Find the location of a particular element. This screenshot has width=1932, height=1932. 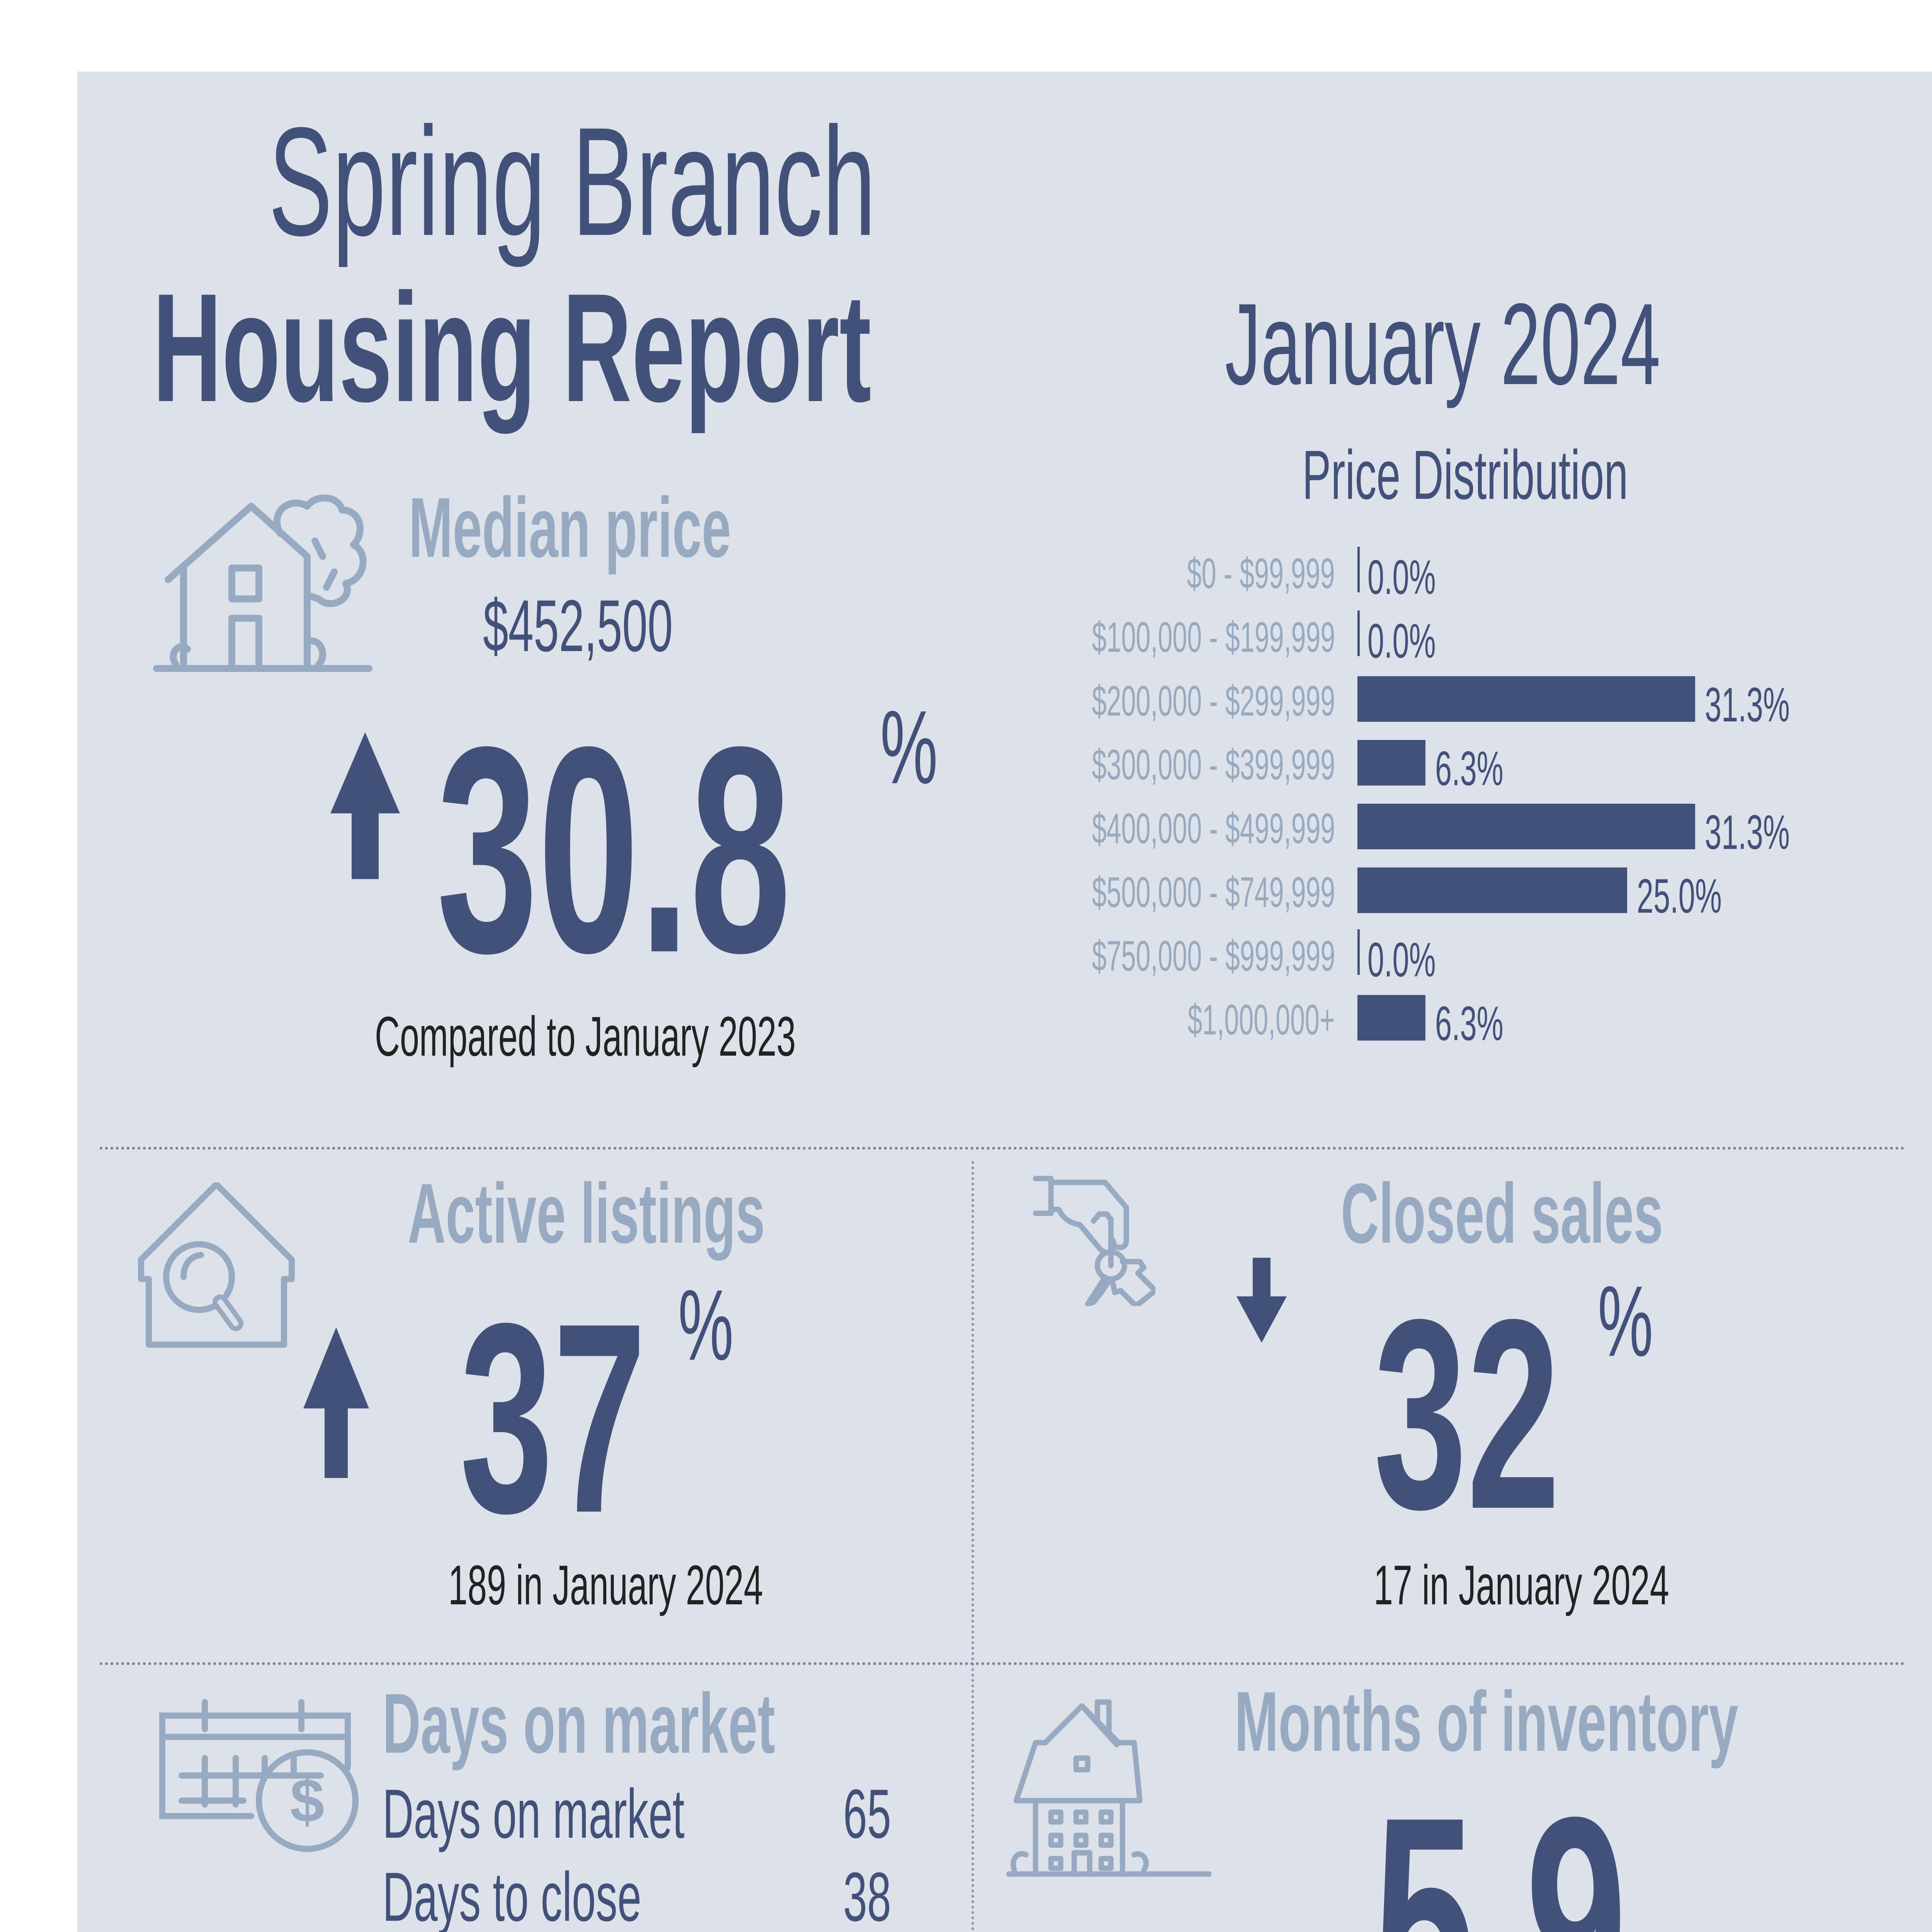

median-price-label: Median price is located at coordinates (570, 528).